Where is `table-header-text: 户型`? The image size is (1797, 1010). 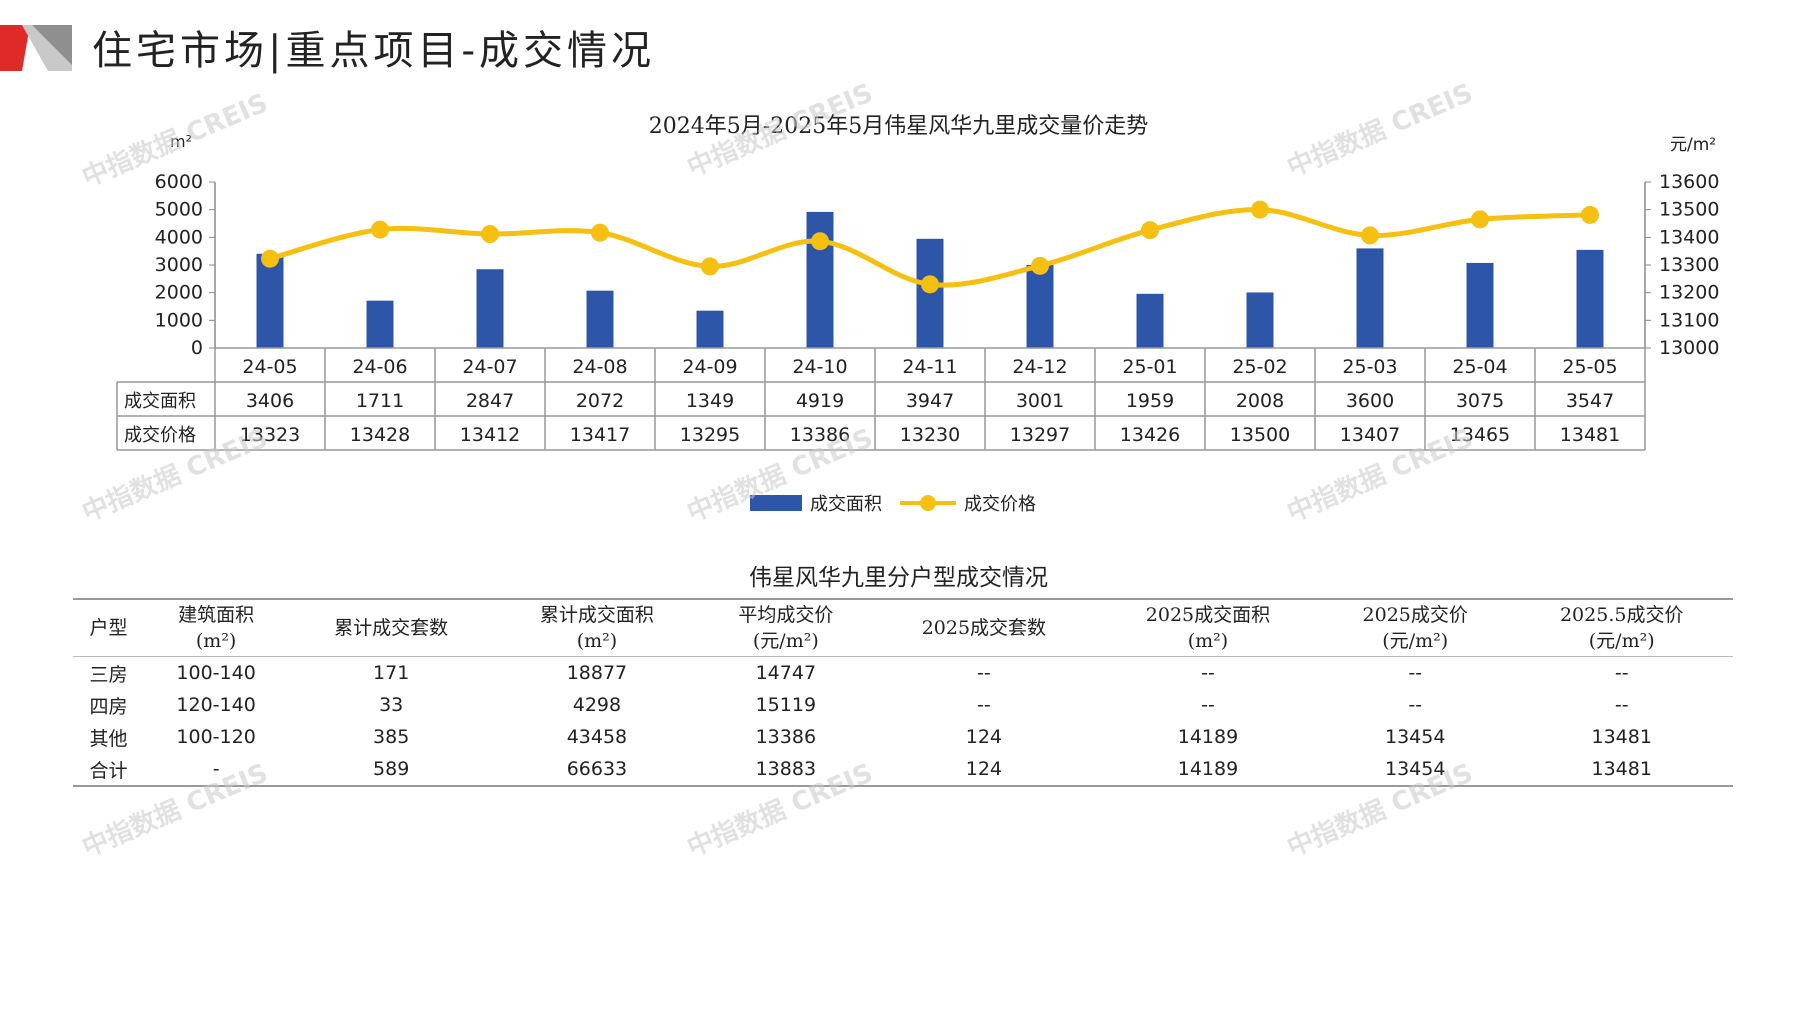
table-header-text: 户型 is located at coordinates (108, 628).